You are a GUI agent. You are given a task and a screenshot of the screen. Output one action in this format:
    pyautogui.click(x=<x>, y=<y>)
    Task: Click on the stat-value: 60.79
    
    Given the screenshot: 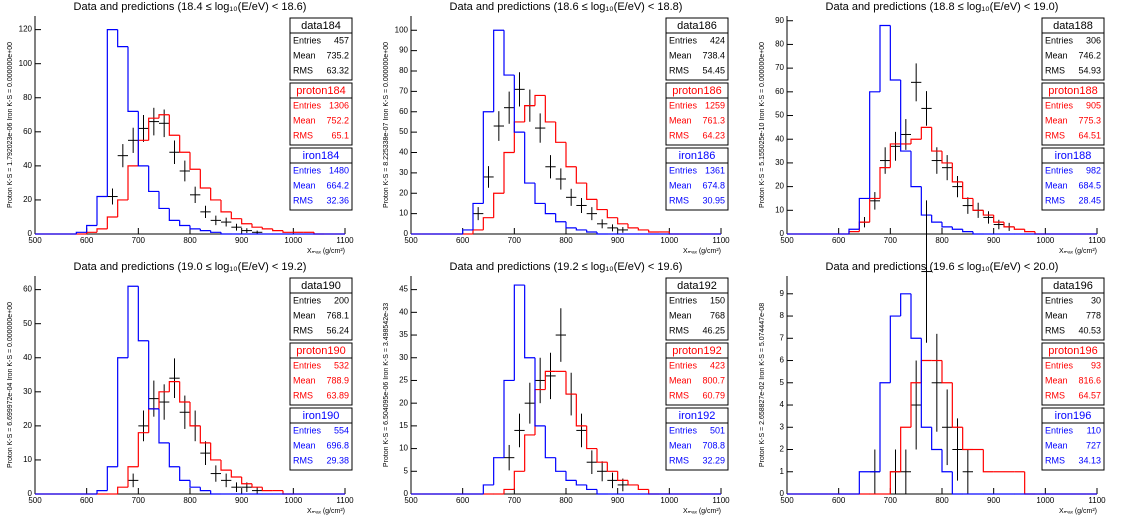 What is the action you would take?
    pyautogui.click(x=713, y=395)
    